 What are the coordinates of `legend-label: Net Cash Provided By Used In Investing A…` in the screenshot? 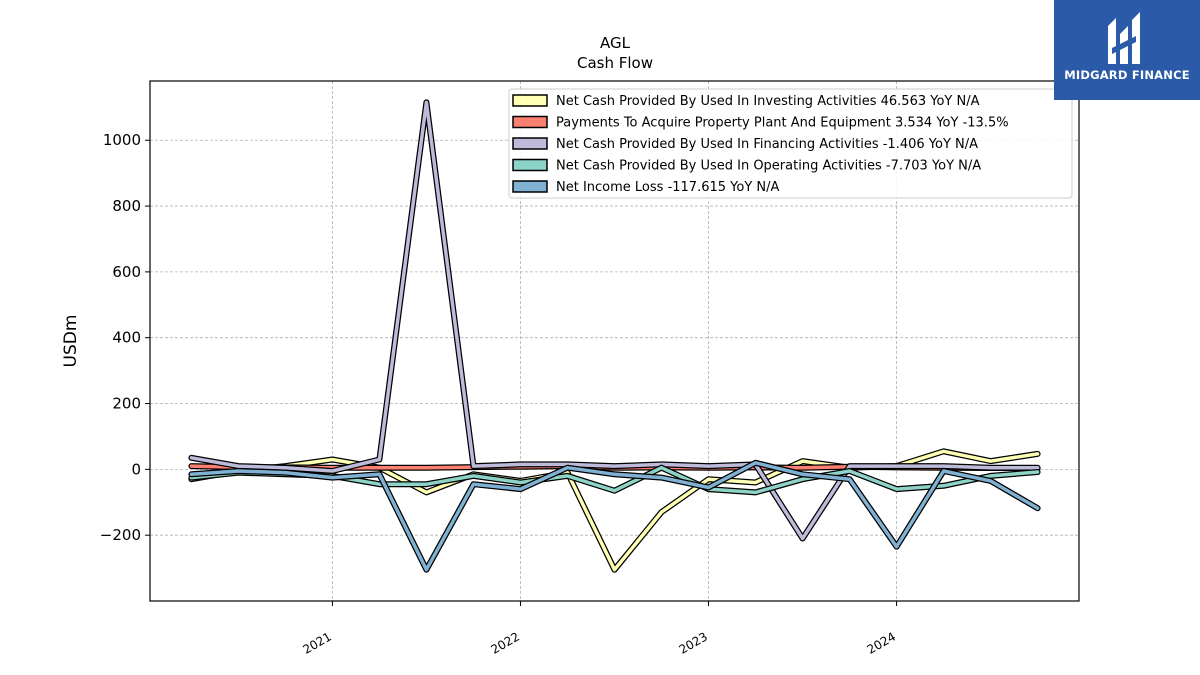 It's located at (768, 101).